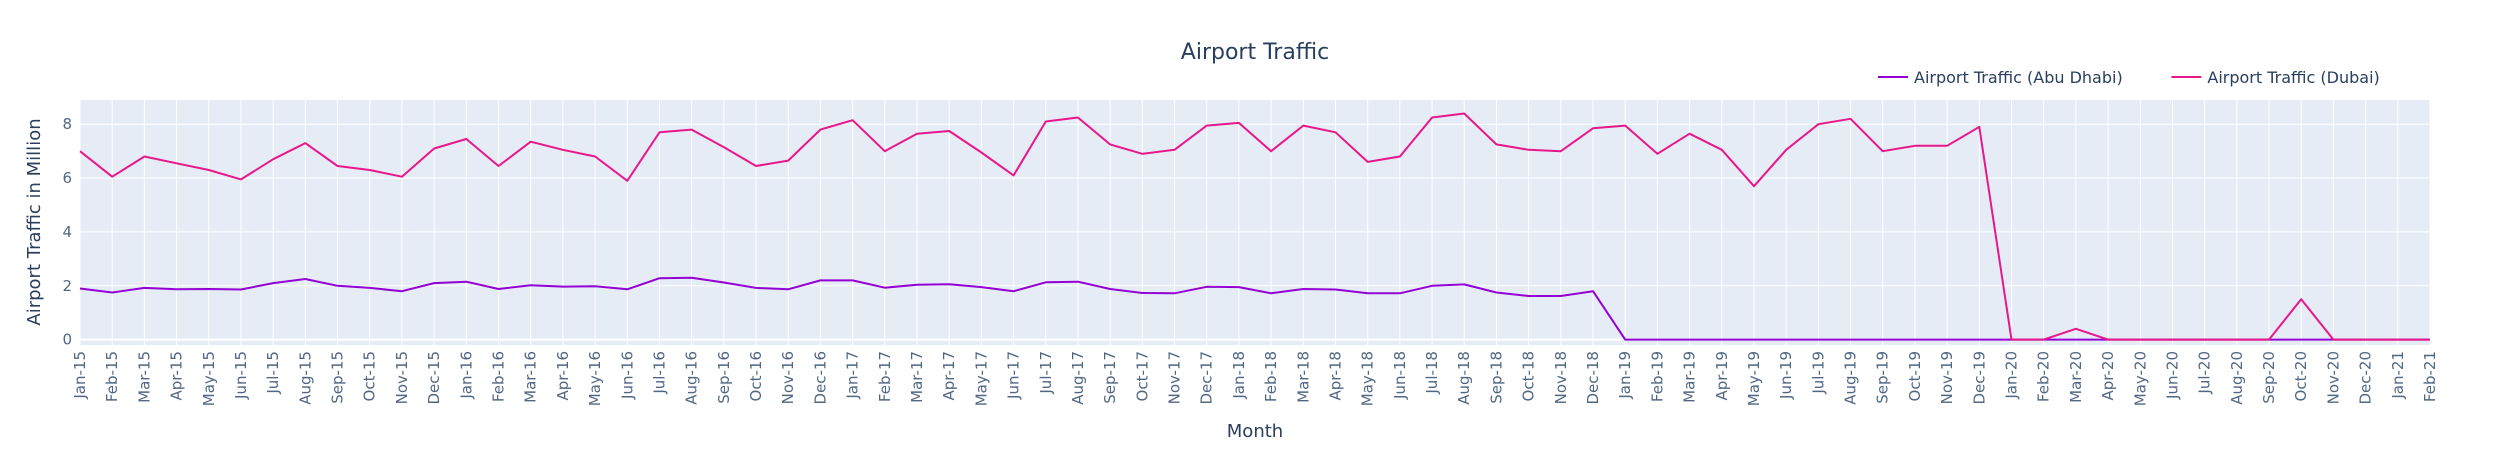  What do you see at coordinates (2172, 375) in the screenshot?
I see `x-tick-label: Jun-20` at bounding box center [2172, 375].